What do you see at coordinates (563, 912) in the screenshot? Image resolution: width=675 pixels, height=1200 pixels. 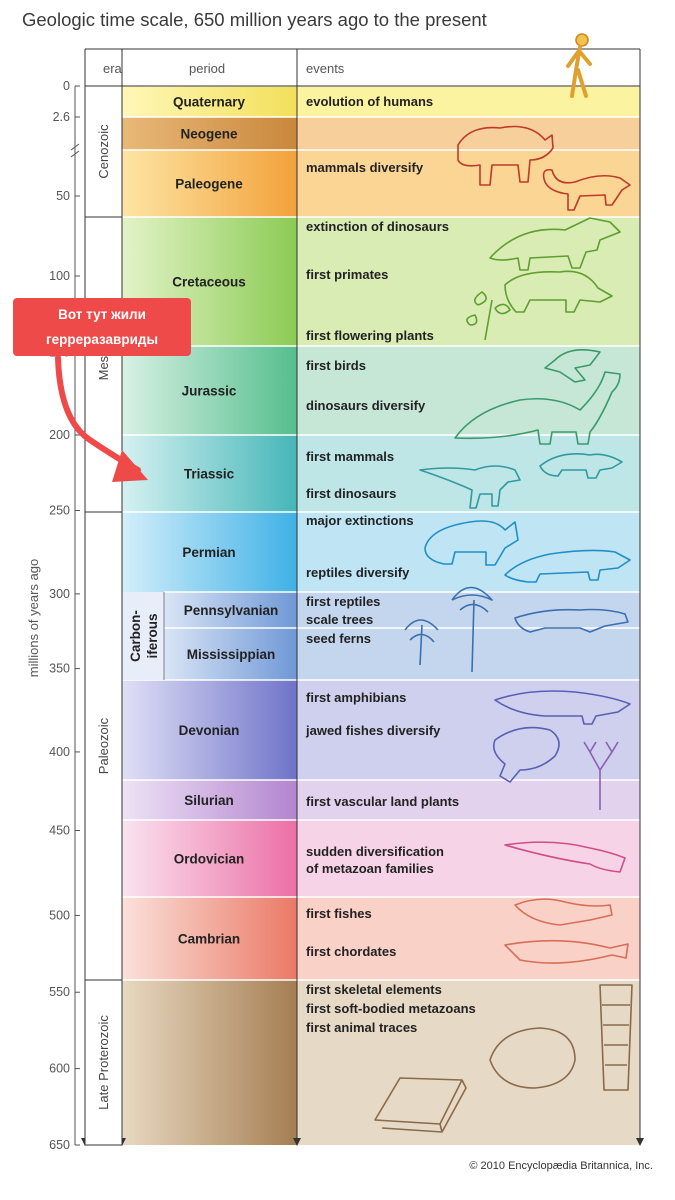 I see `early-fish-icon` at bounding box center [563, 912].